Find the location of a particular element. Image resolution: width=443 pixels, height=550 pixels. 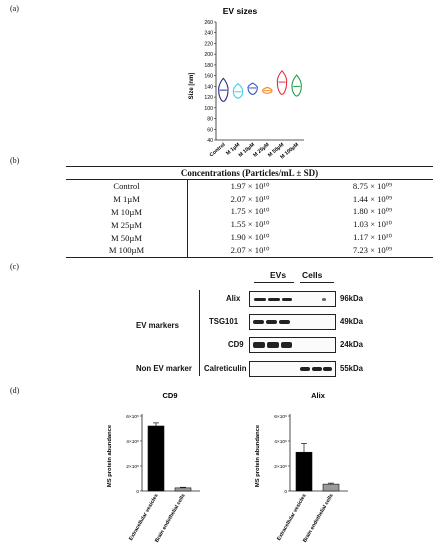

table-row: M 100µM 2.07 × 10¹⁰ 7.23 × 10⁰⁹ is located at coordinates (249, 250).